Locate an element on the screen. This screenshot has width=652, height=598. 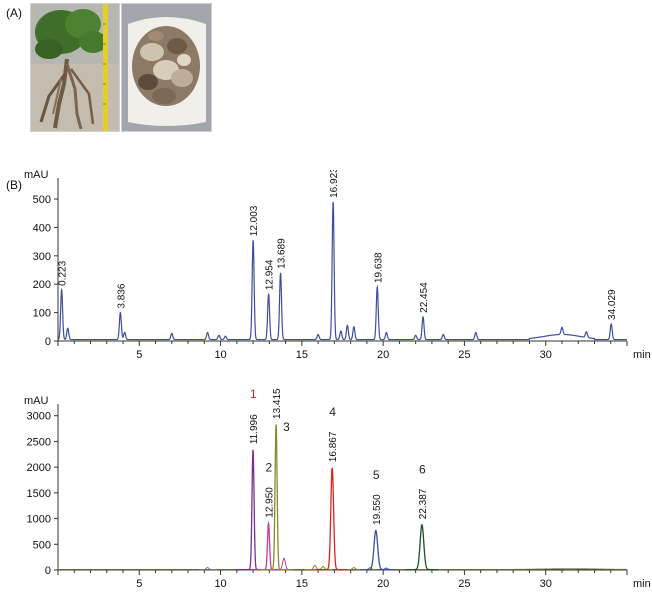
standards-compound-number-2: 2 is located at coordinates (269, 468).